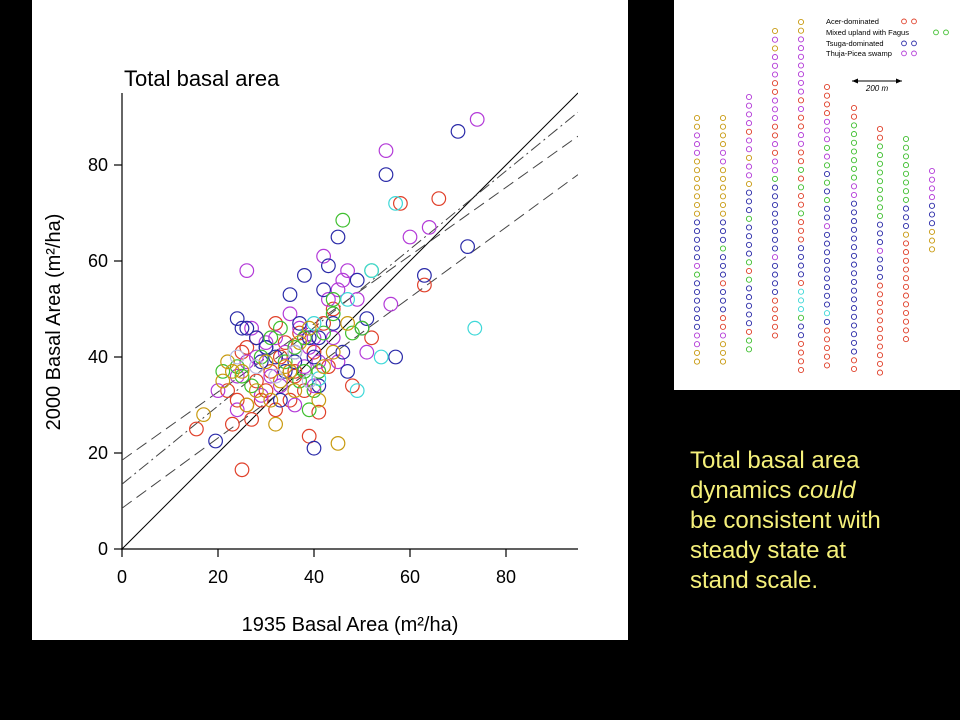 The width and height of the screenshot is (960, 720). What do you see at coordinates (827, 490) in the screenshot?
I see `caption-emphasis: could` at bounding box center [827, 490].